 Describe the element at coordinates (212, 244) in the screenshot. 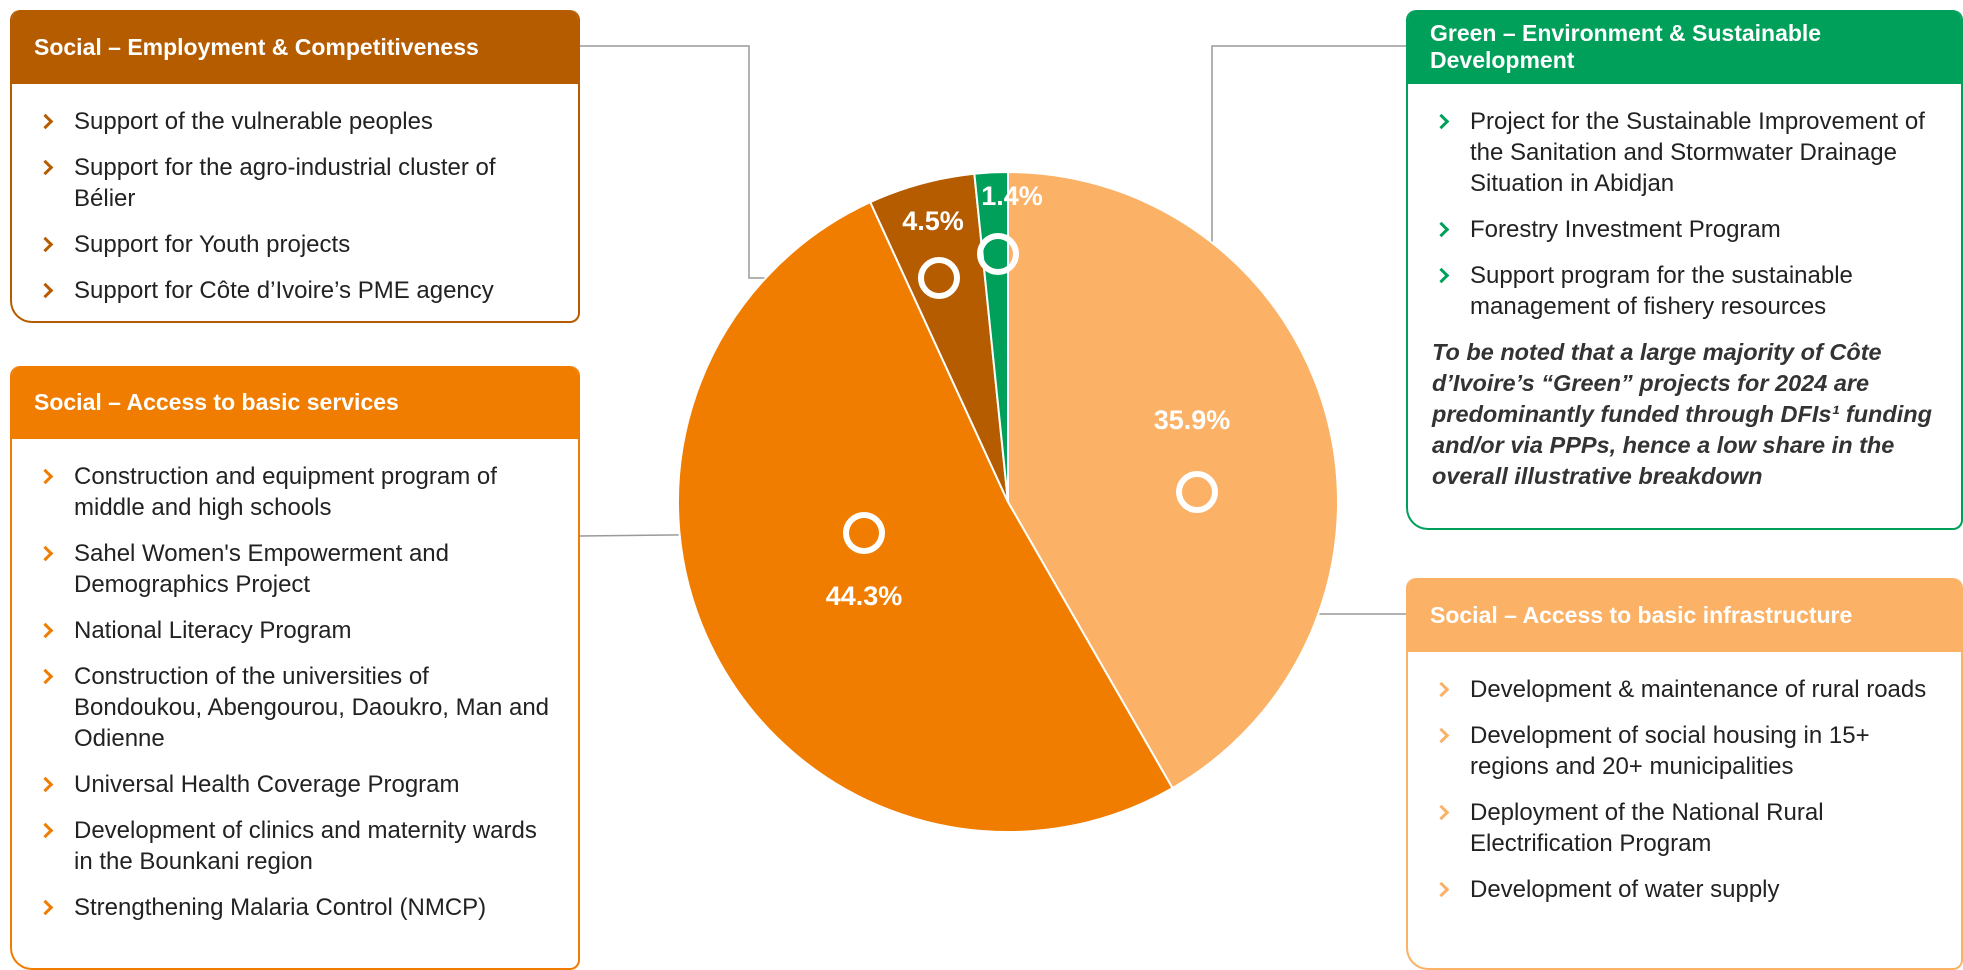

I see `bullet-text: Support for Youth projects` at that location.